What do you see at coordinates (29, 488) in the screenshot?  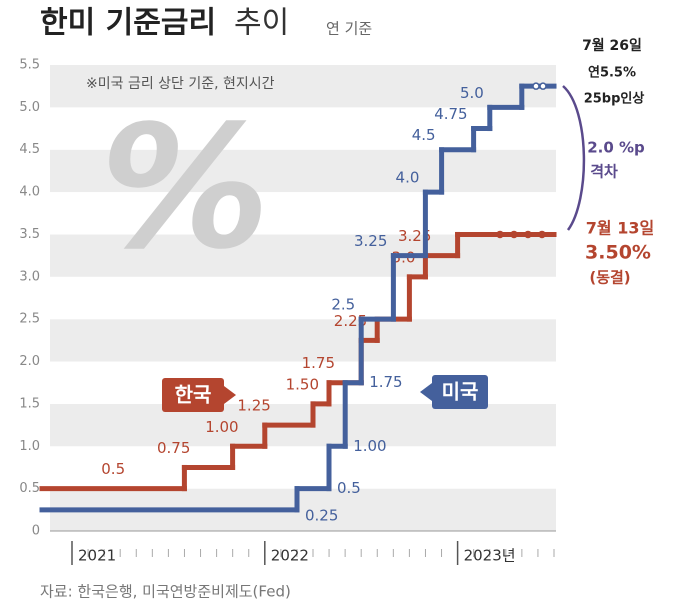 I see `y-tick-label: 0.5` at bounding box center [29, 488].